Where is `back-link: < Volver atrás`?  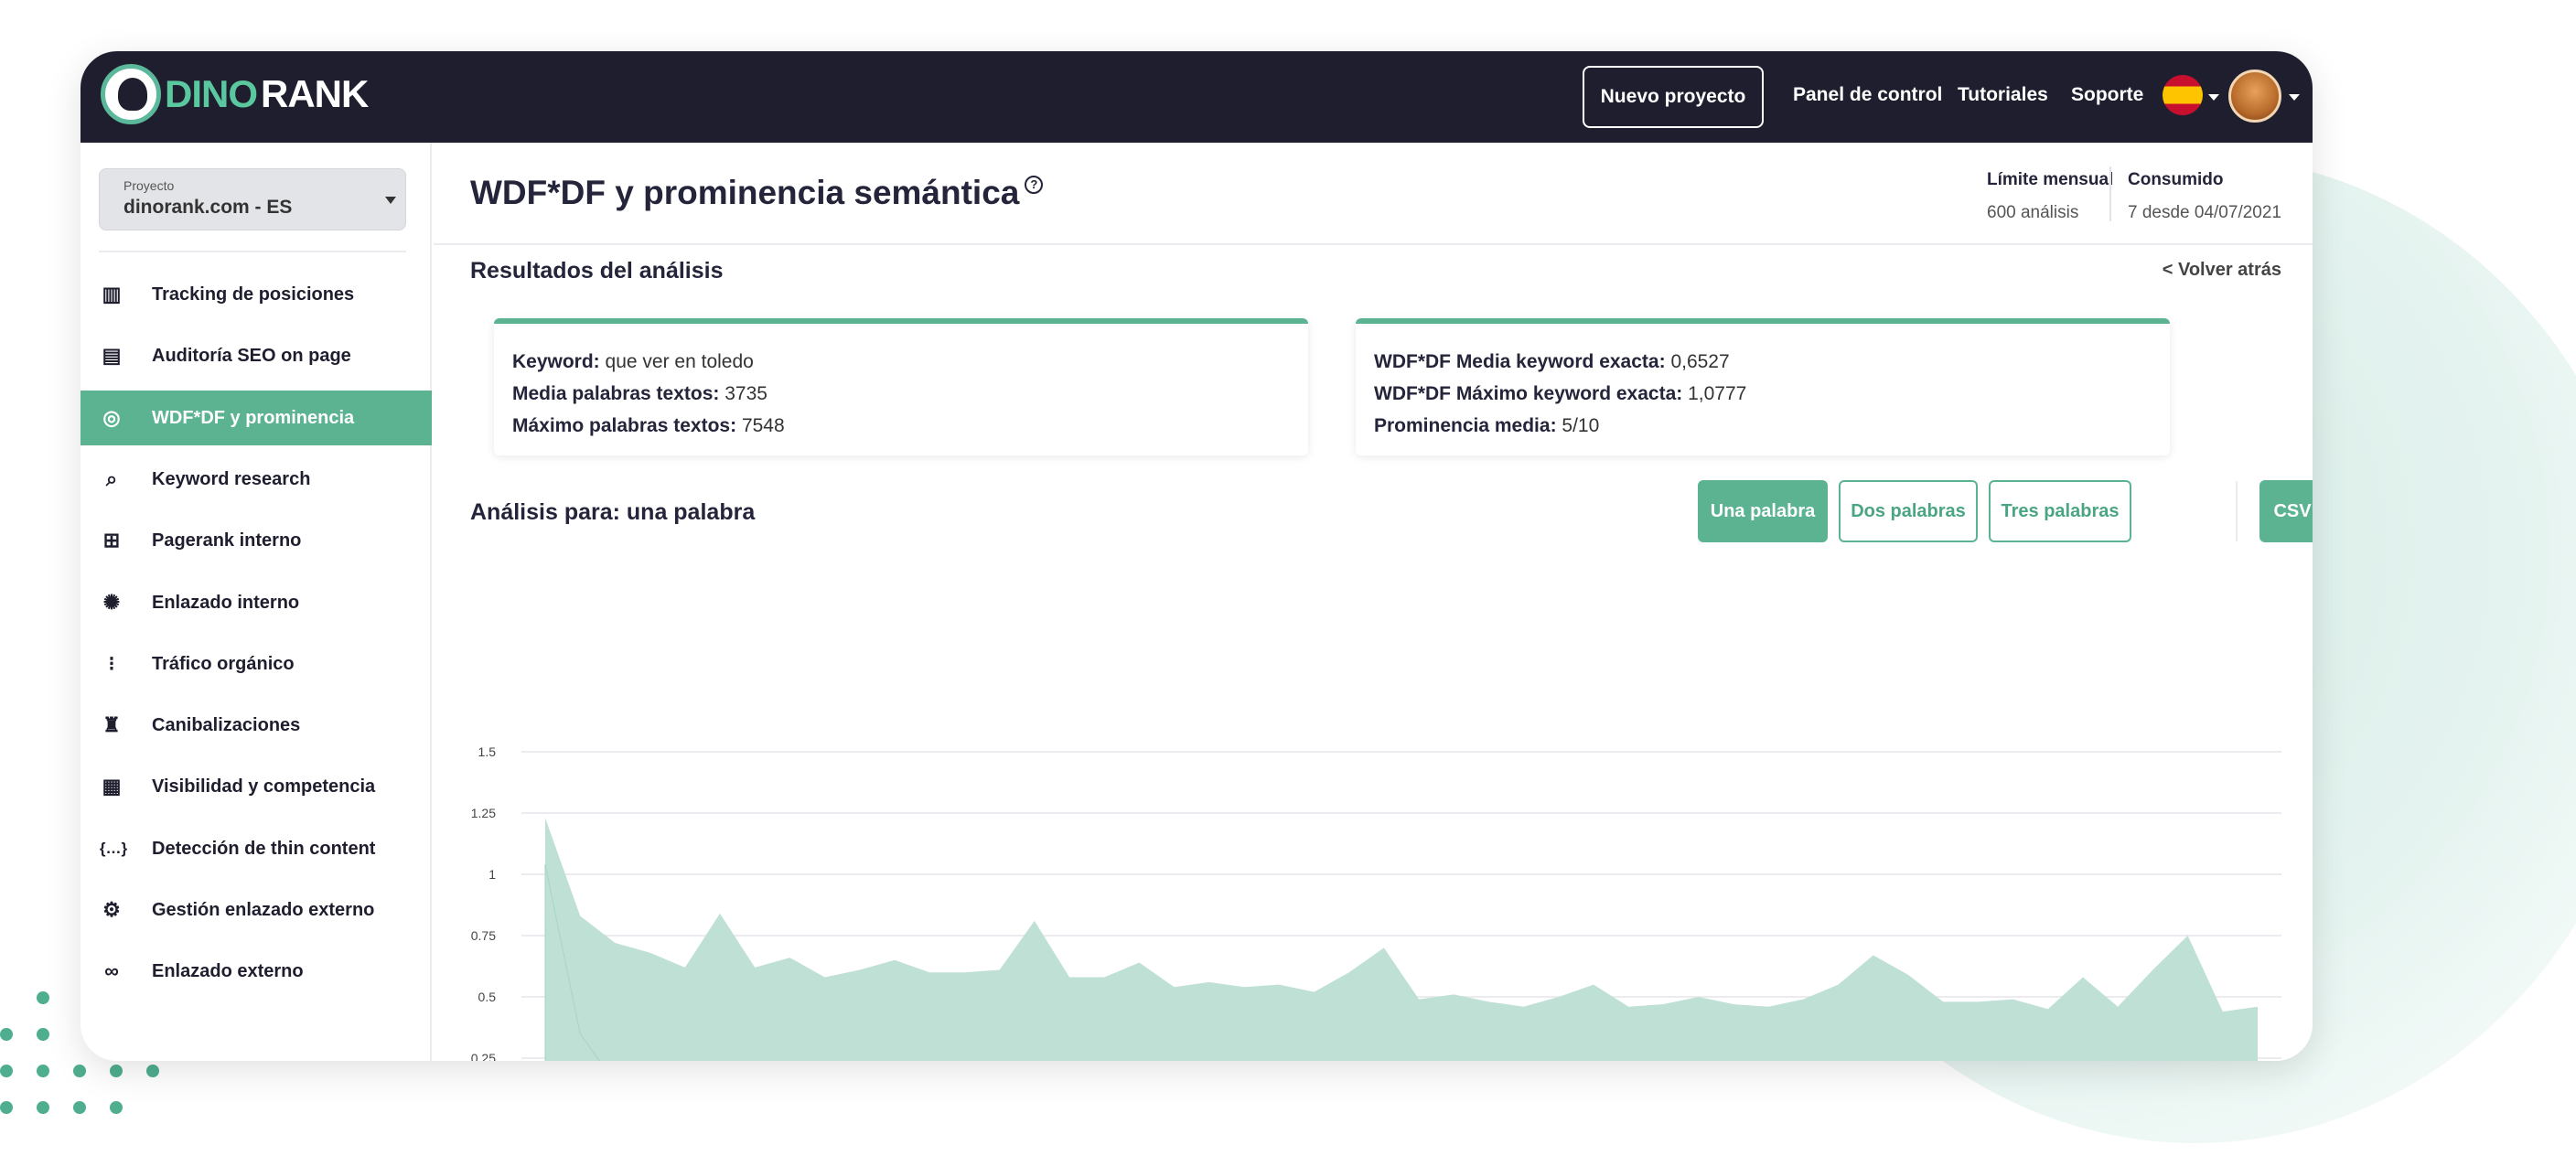 back-link: < Volver atrás is located at coordinates (2221, 270).